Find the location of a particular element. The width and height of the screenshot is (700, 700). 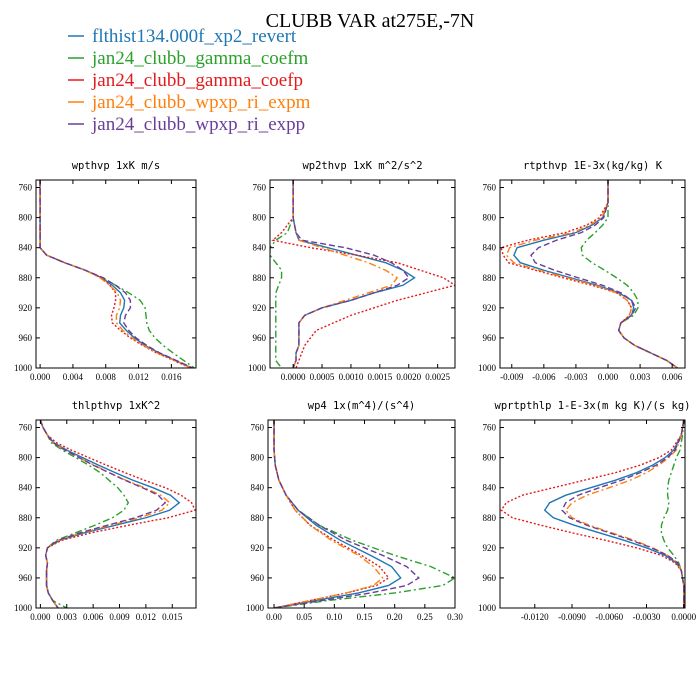

x-tick-label: 0.009 is located at coordinates (119, 617).